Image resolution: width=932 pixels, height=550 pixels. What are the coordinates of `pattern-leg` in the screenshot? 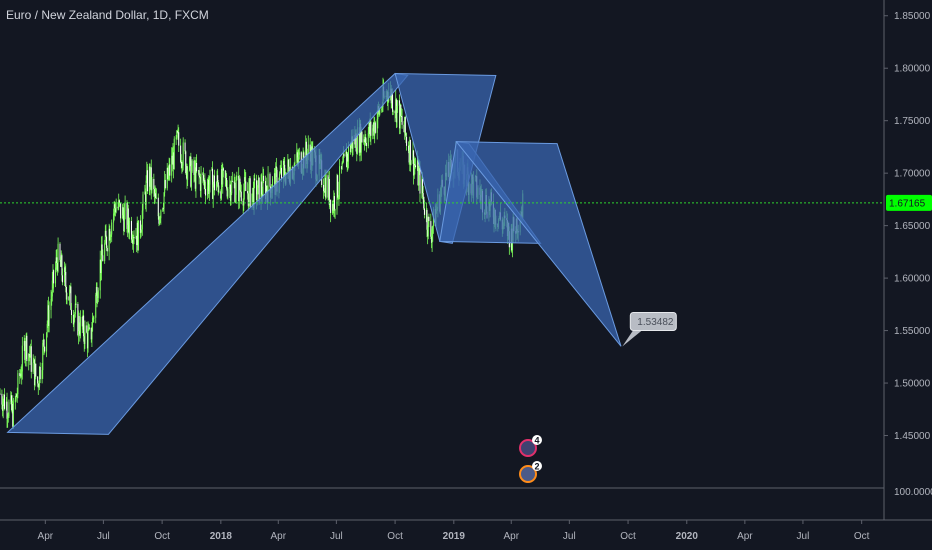 It's located at (445, 158).